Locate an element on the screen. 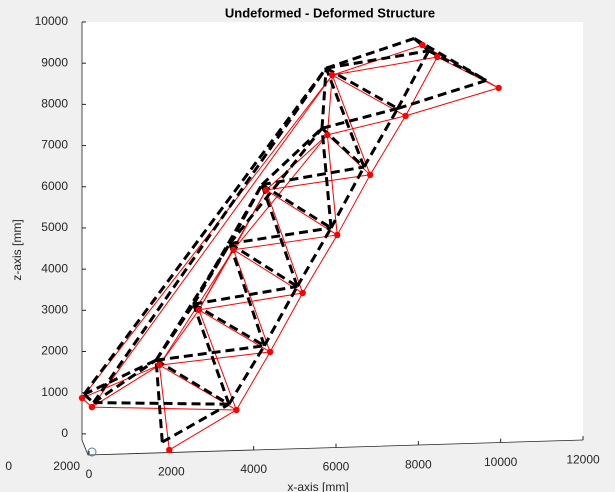 The width and height of the screenshot is (615, 492). y-tick-label: 10000 is located at coordinates (52, 21).